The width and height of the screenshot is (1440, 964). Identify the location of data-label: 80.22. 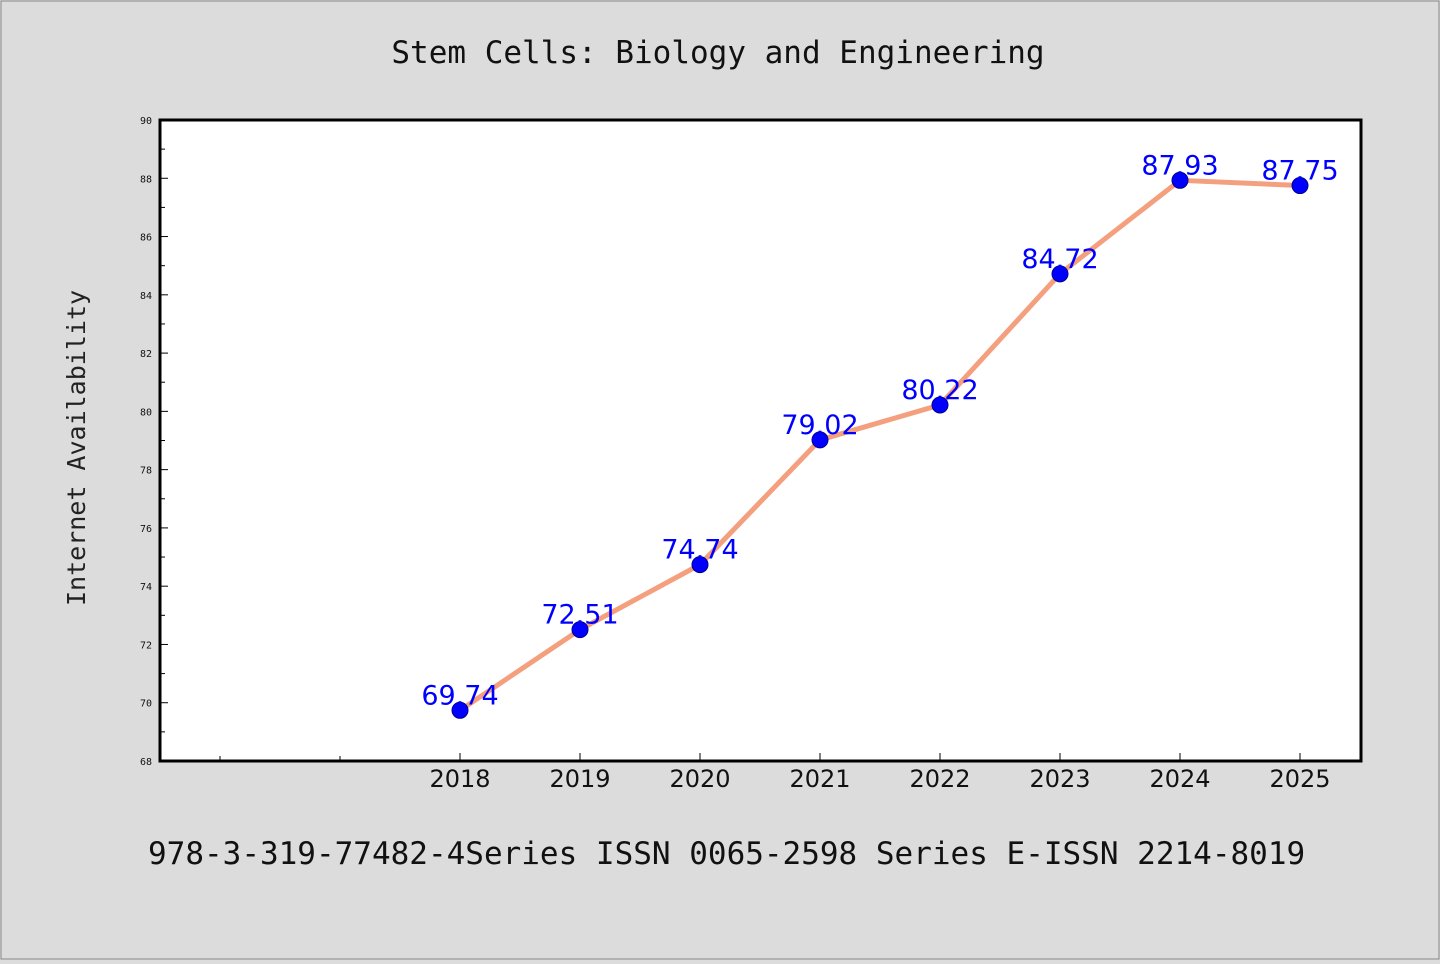
(939, 390).